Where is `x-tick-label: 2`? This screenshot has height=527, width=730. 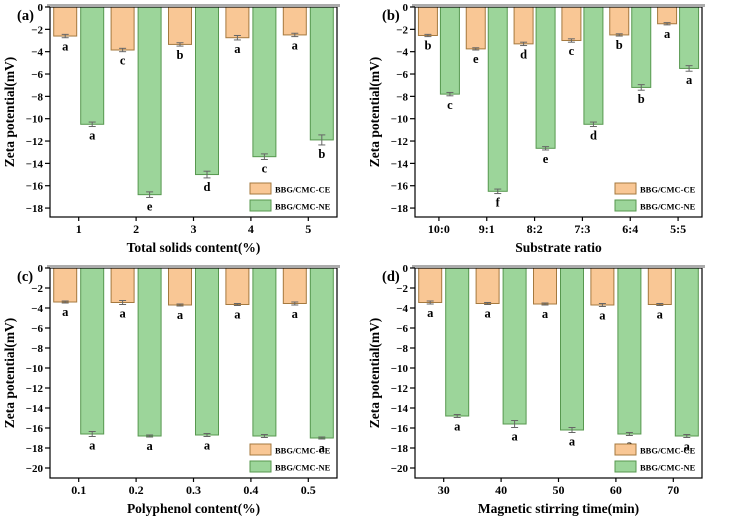 x-tick-label: 2 is located at coordinates (136, 229).